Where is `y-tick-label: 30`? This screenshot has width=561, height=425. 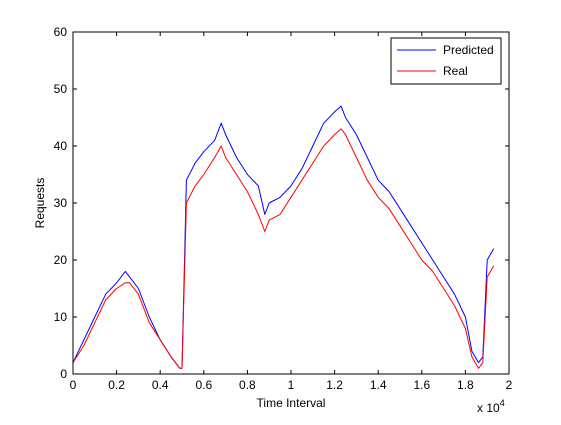
y-tick-label: 30 is located at coordinates (61, 203).